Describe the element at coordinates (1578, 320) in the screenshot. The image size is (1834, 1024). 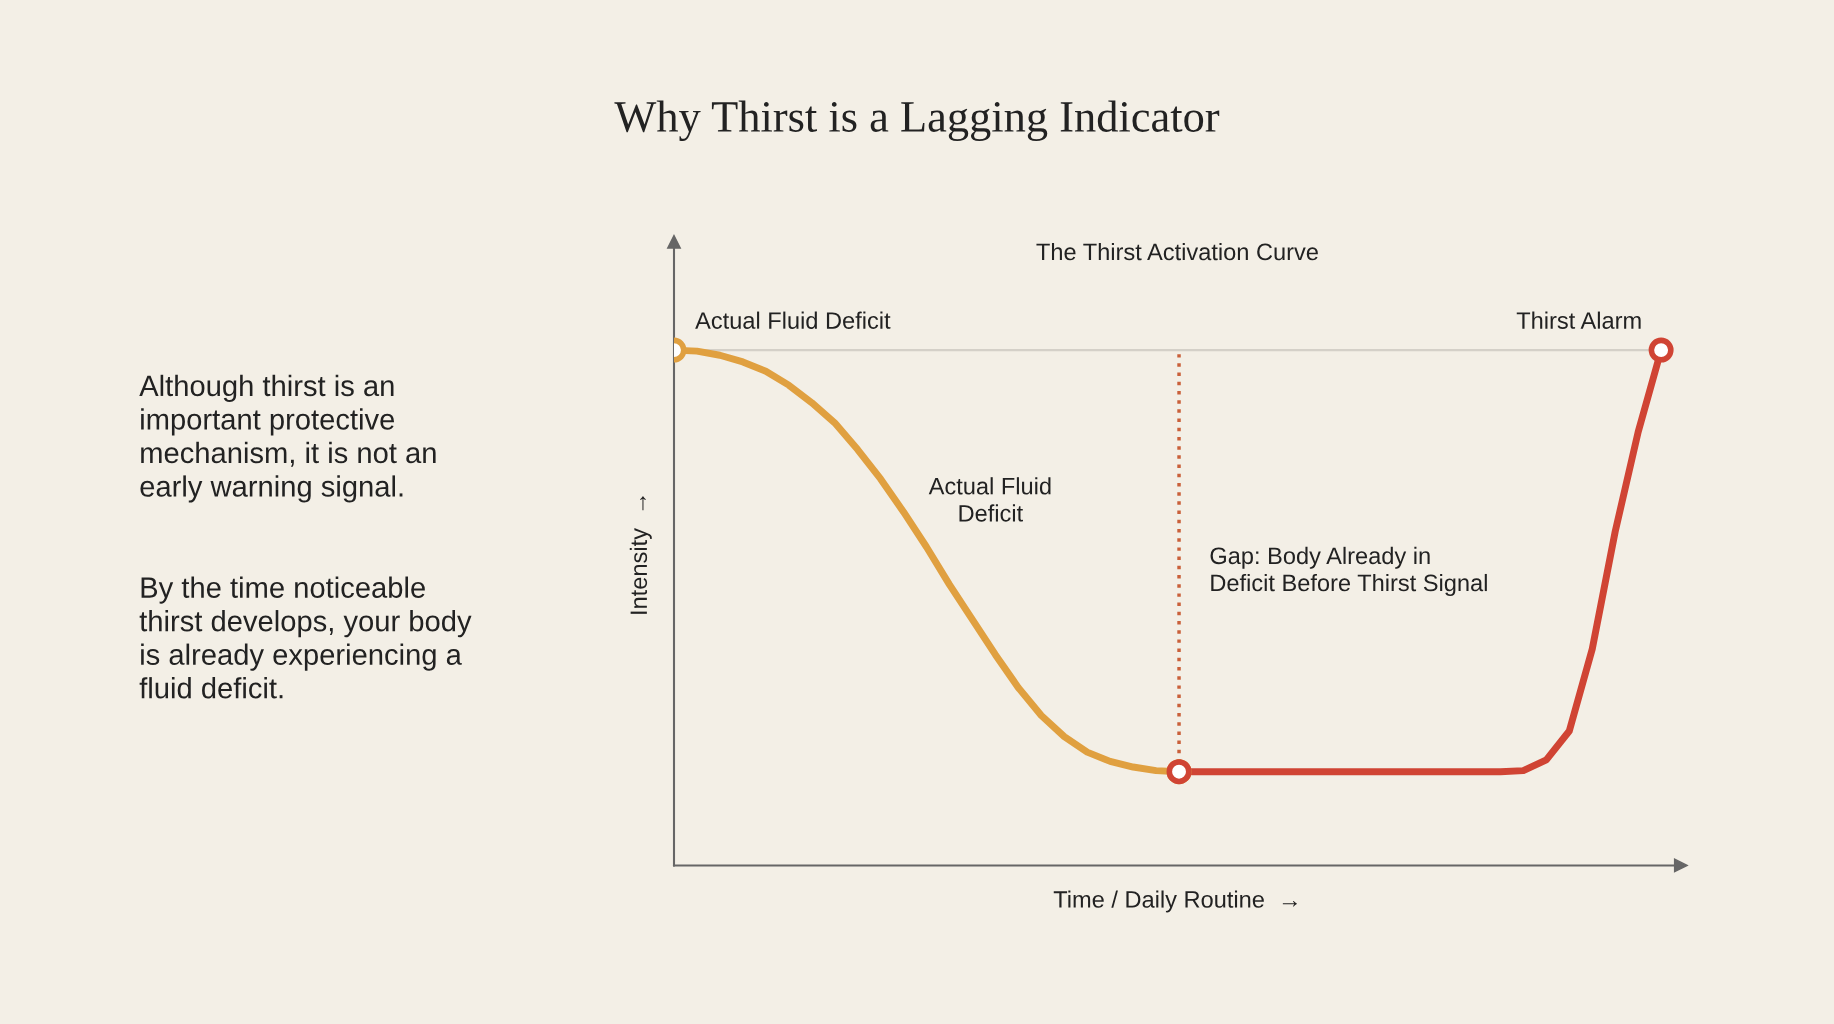
I see `text: Thirst Alarm` at that location.